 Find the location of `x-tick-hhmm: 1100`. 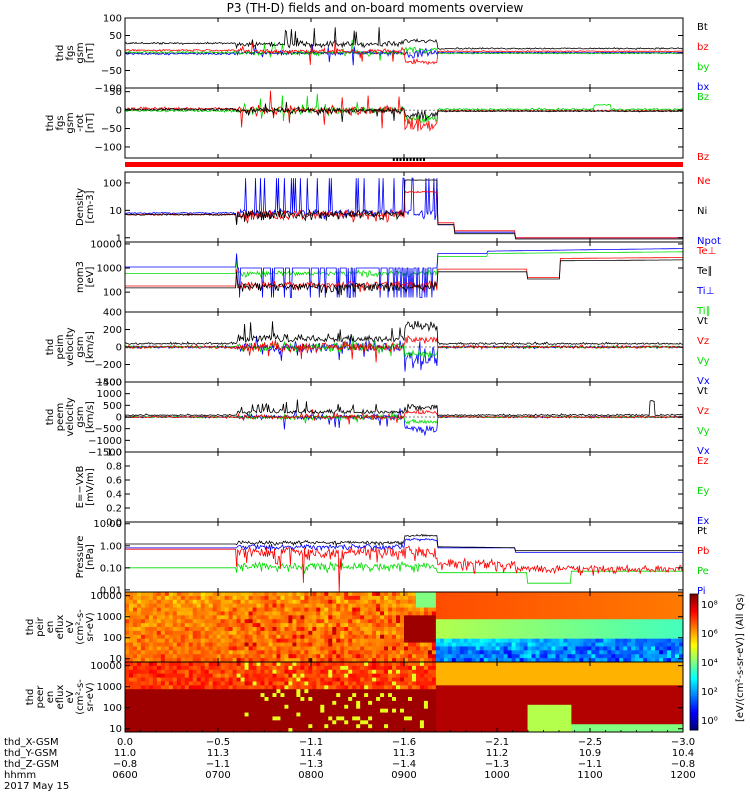

x-tick-hhmm: 1100 is located at coordinates (589, 775).